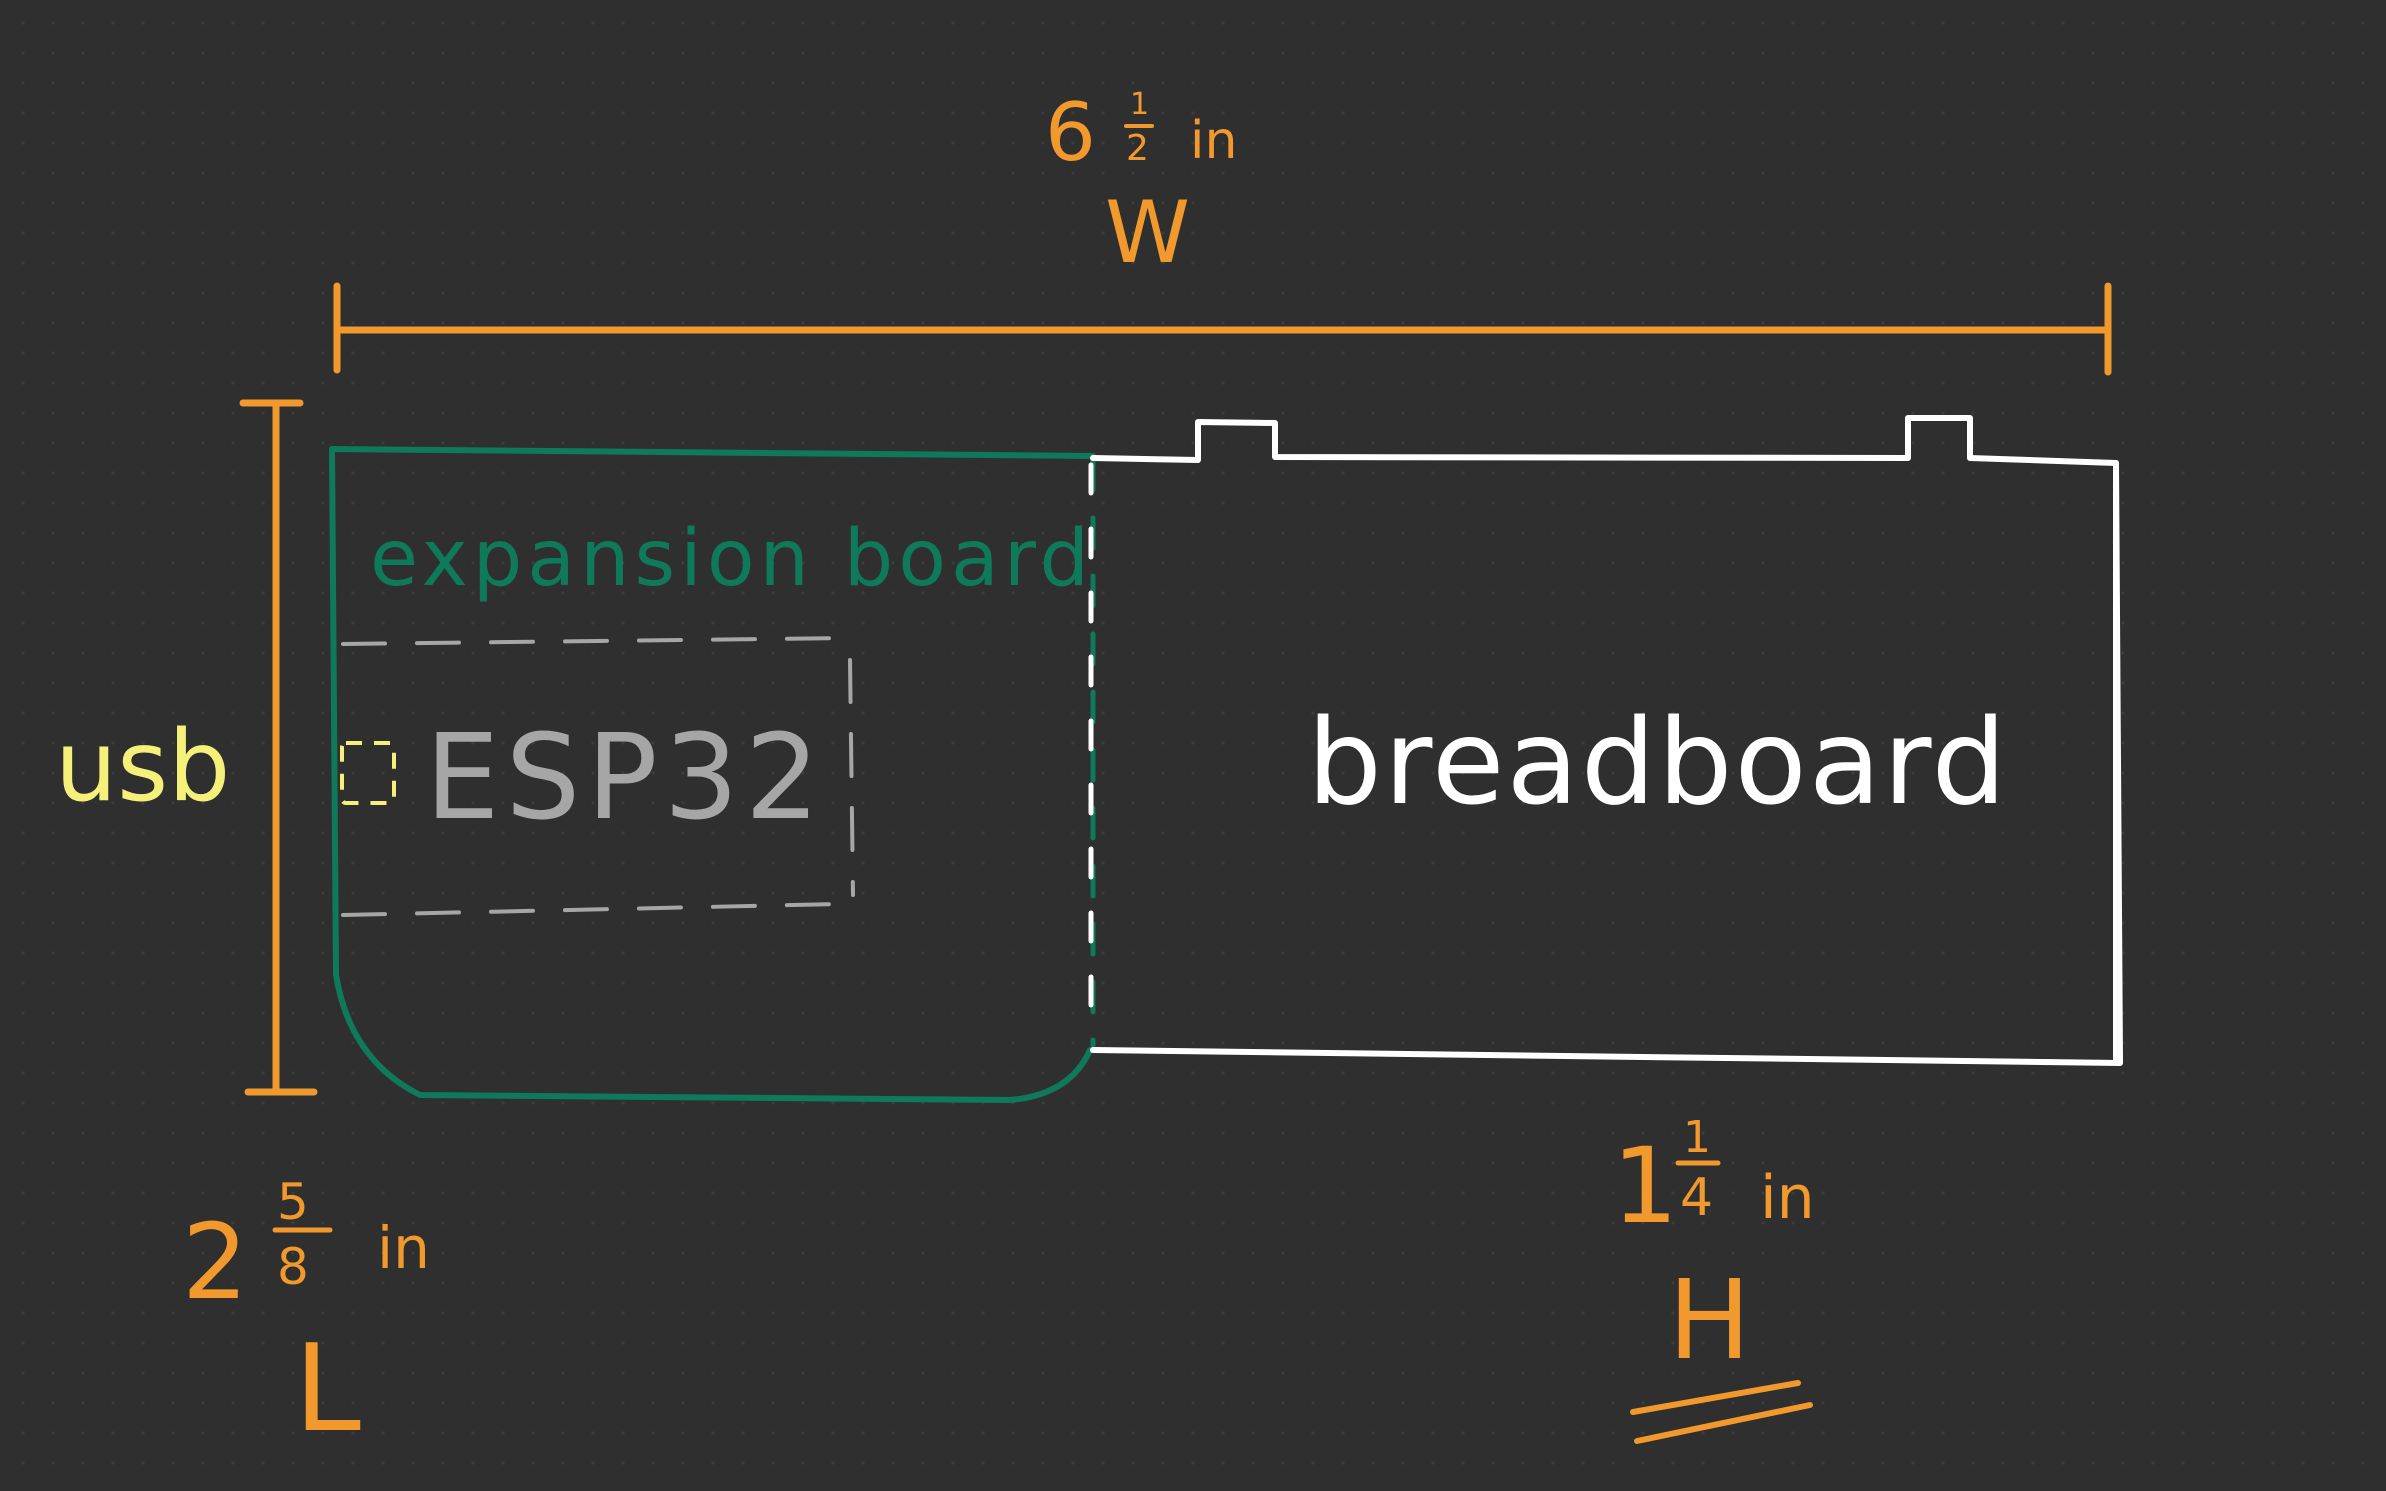  Describe the element at coordinates (1070, 132) in the screenshot. I see `width-whole: 6` at that location.